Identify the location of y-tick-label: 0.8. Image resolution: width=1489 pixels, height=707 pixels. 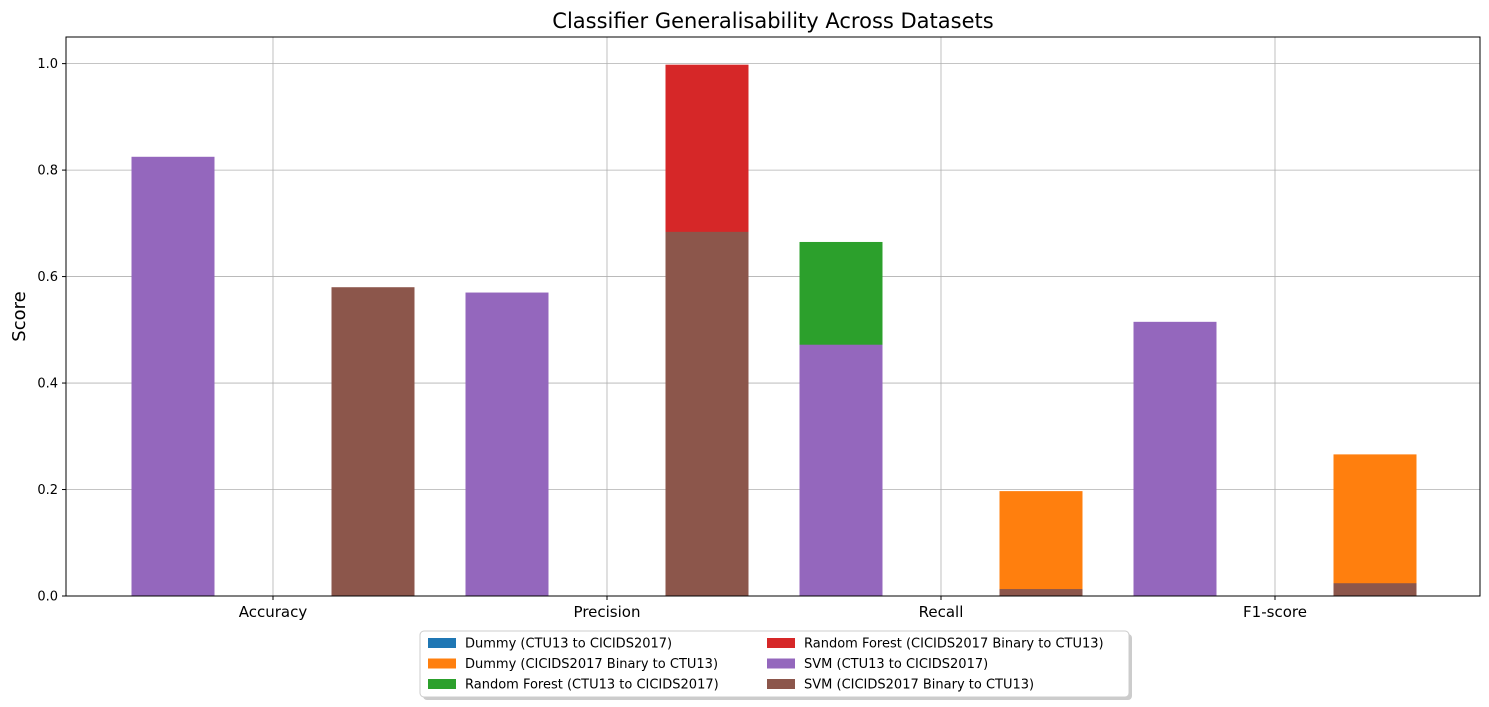
(47, 171).